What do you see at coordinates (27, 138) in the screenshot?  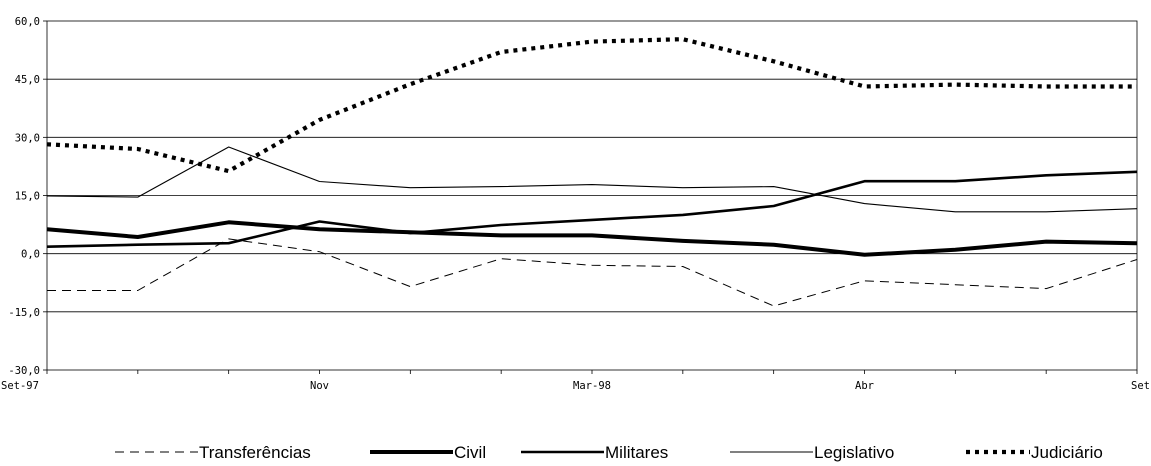 I see `y-tick-label: 30,0` at bounding box center [27, 138].